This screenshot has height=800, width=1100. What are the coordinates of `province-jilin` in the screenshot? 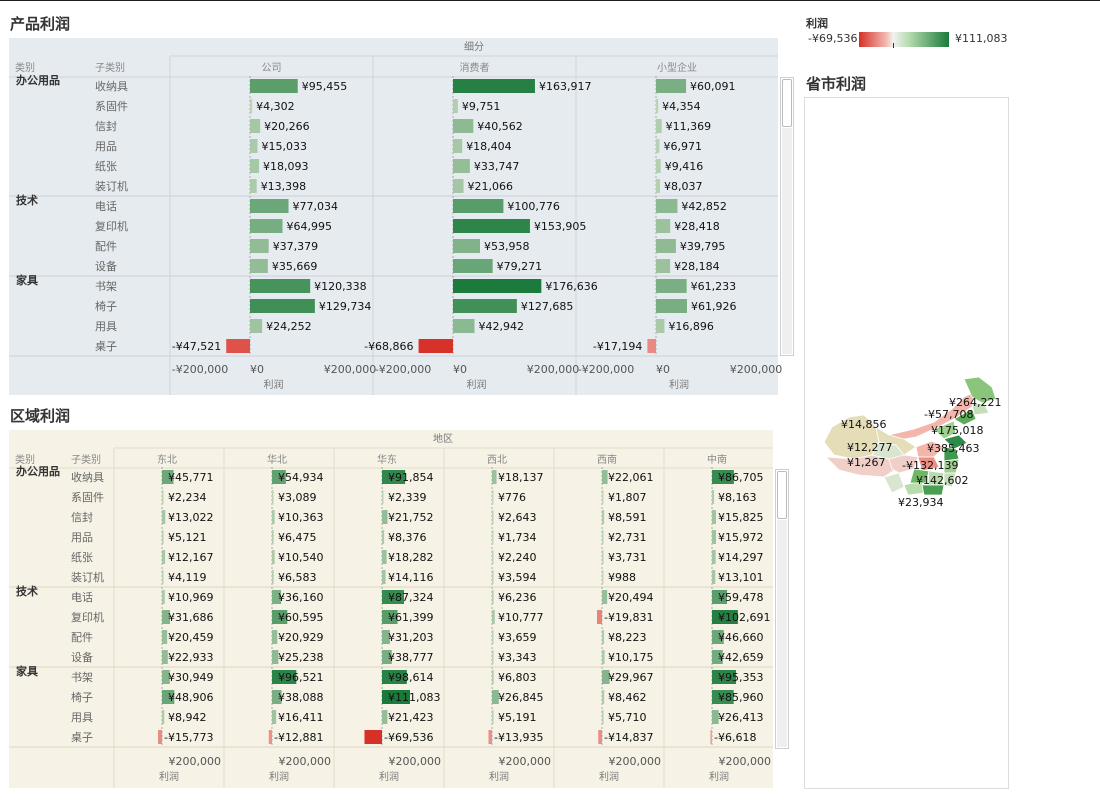 It's located at (980, 409).